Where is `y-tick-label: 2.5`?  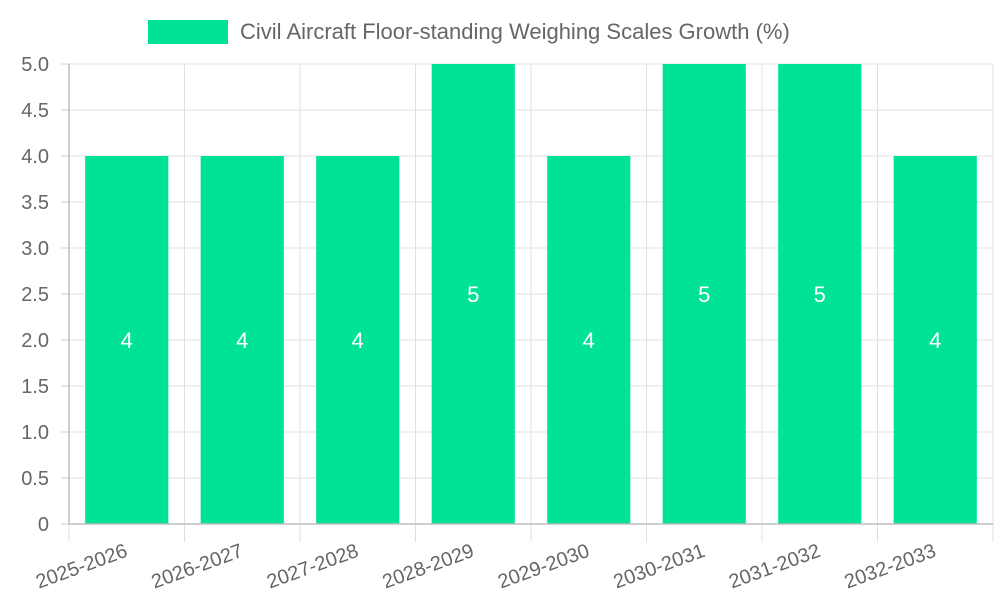 y-tick-label: 2.5 is located at coordinates (35, 295).